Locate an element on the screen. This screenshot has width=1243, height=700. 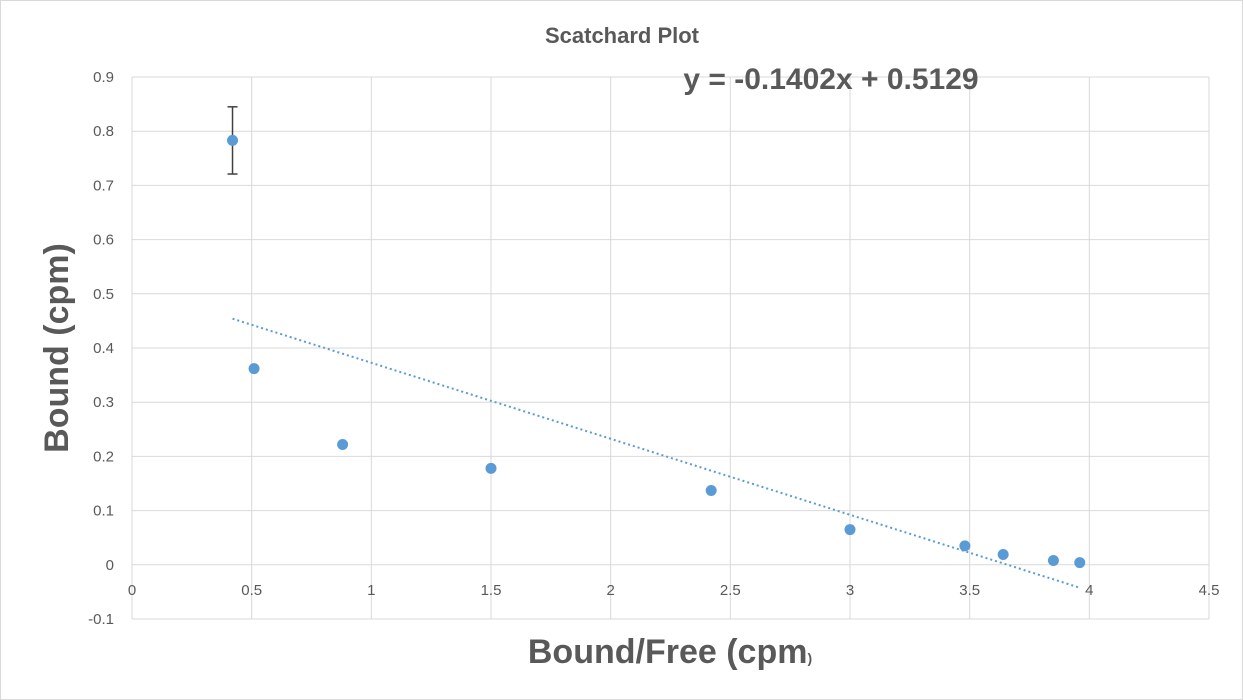
y-axis-tick-labels: -0.1 0 0.1 0.2 0.3 0.4 0.5 0.6 0.7 0.8 0.9 is located at coordinates (101, 348).